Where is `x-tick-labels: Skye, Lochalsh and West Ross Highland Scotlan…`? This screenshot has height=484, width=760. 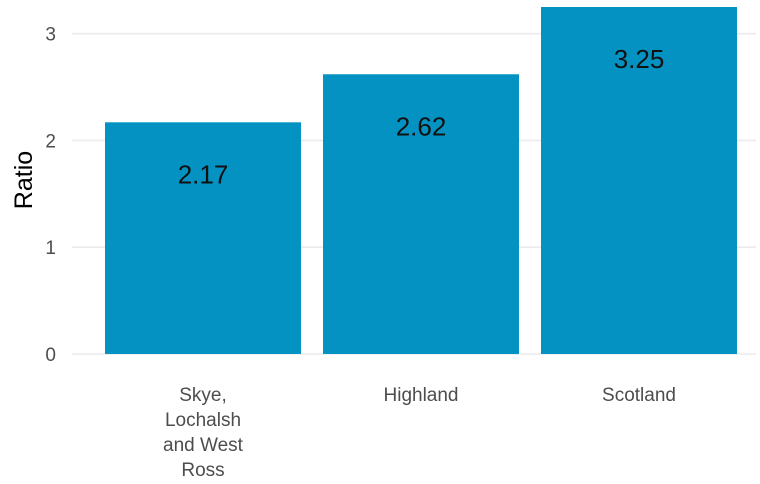
x-tick-labels: Skye, Lochalsh and West Ross Highland Scotlan… is located at coordinates (419, 433).